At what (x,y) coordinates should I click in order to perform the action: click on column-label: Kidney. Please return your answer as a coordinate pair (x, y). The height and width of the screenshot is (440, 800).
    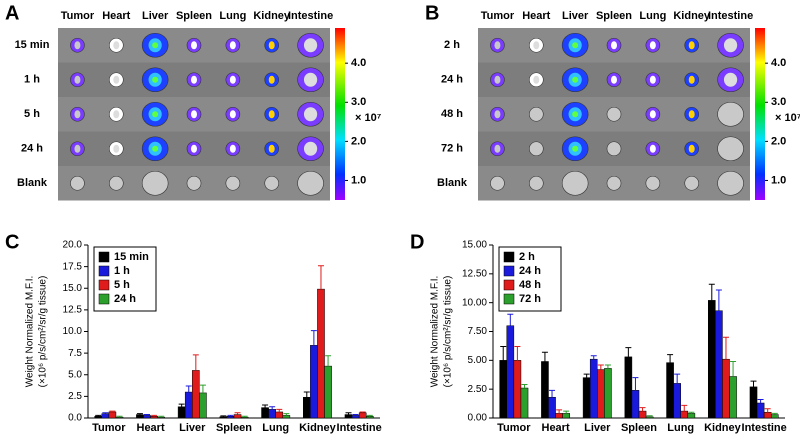
    Looking at the image, I should click on (692, 16).